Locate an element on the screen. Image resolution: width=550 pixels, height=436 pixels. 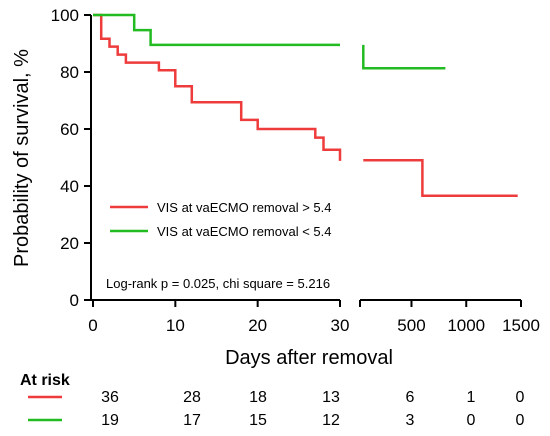
x-tick-label: 20 is located at coordinates (257, 325).